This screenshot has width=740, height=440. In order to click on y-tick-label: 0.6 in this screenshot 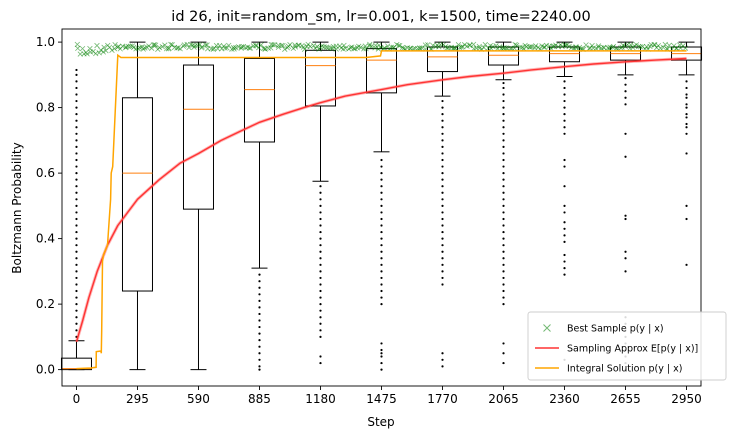, I will do `click(45, 173)`.